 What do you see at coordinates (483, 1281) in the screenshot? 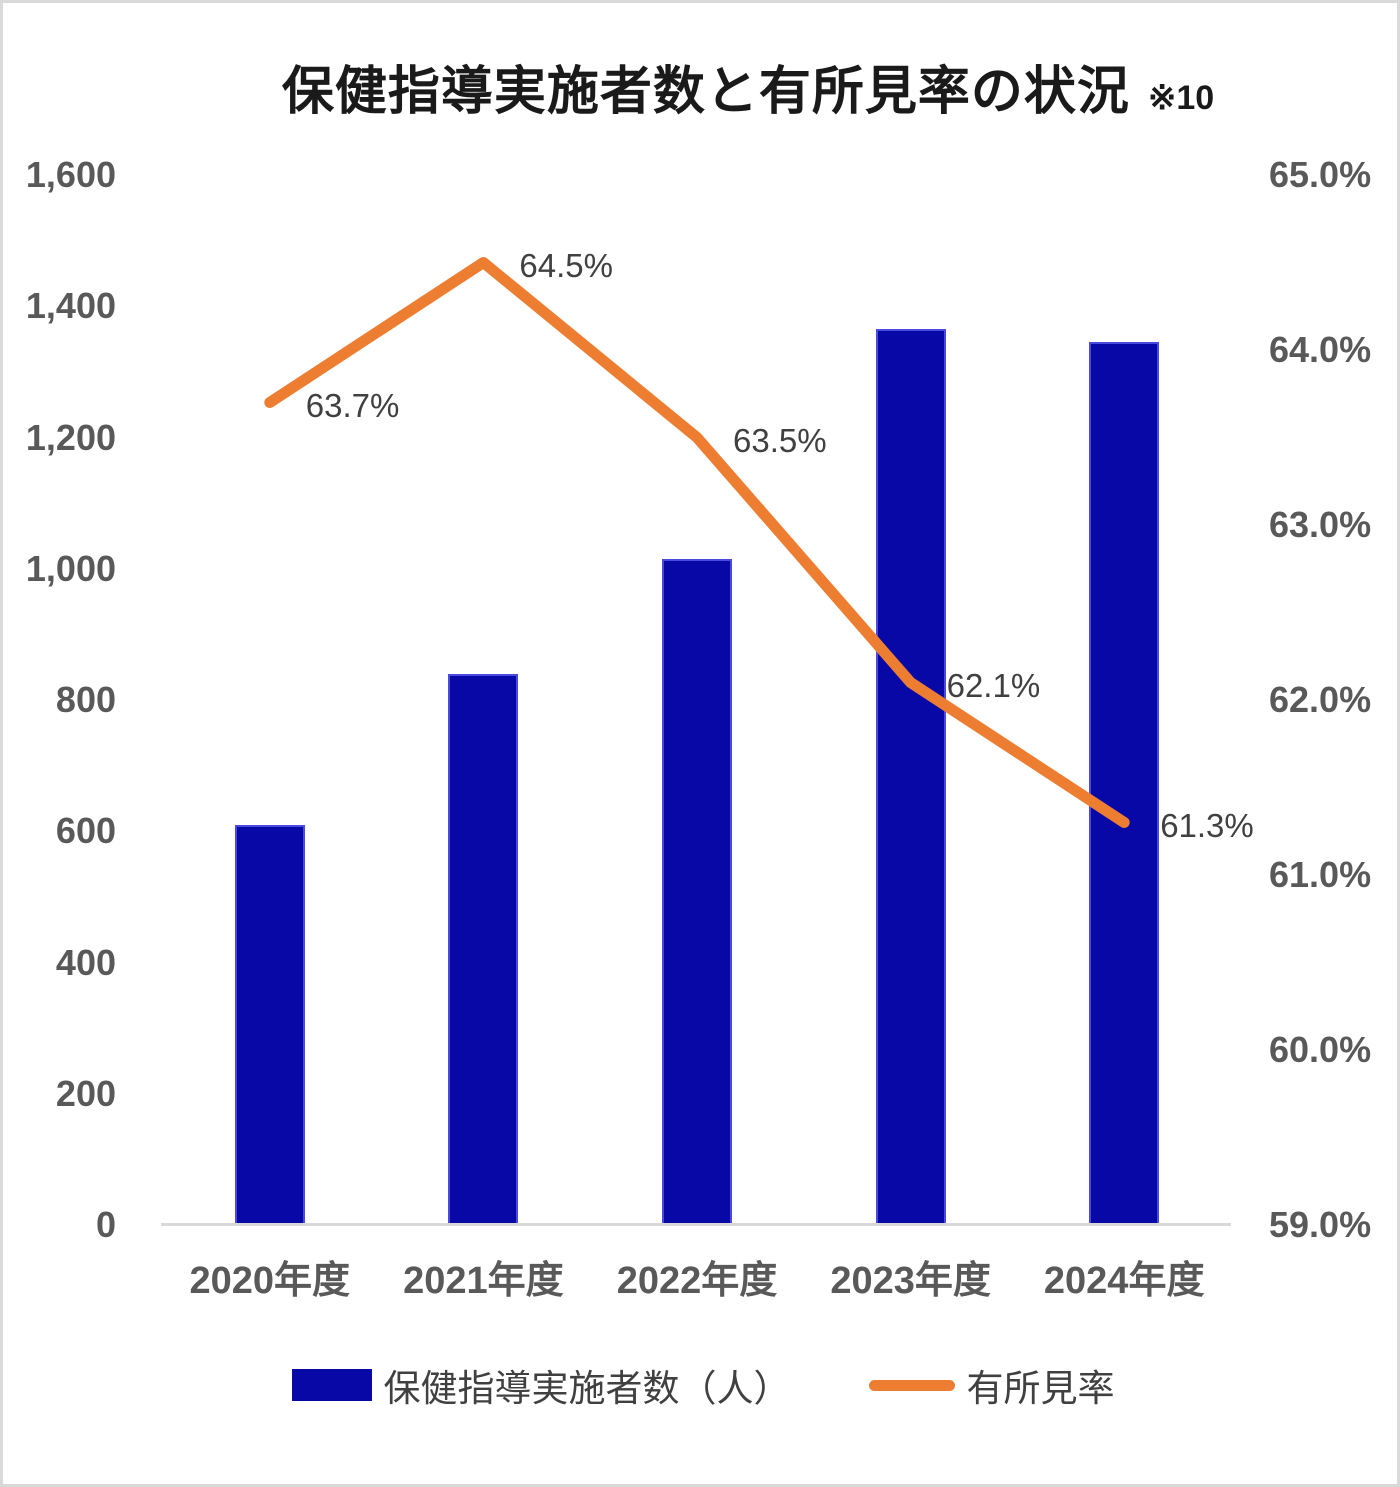
I see `x-axis-label-2021年度: 2021年度` at bounding box center [483, 1281].